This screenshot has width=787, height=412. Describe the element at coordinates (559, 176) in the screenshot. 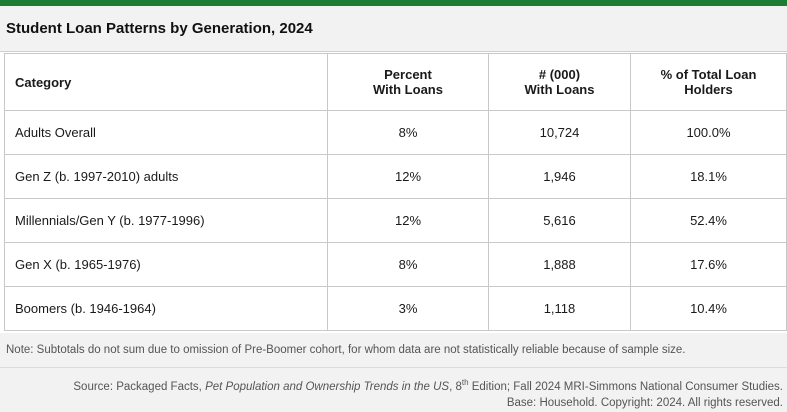

I see `cell-count: 1,946` at that location.